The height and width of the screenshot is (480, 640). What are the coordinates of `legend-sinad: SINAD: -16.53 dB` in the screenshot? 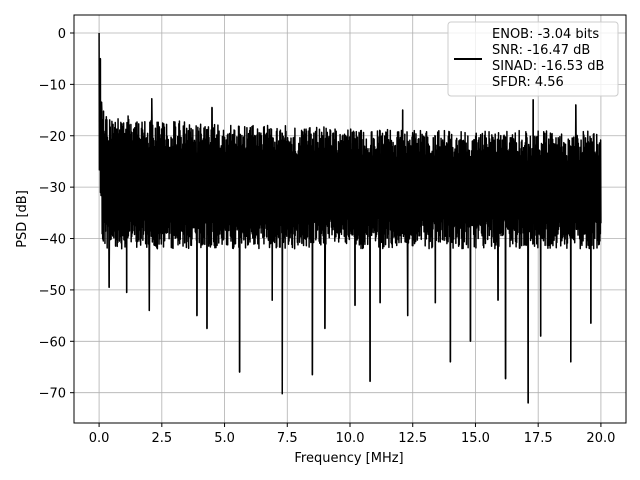 It's located at (548, 66).